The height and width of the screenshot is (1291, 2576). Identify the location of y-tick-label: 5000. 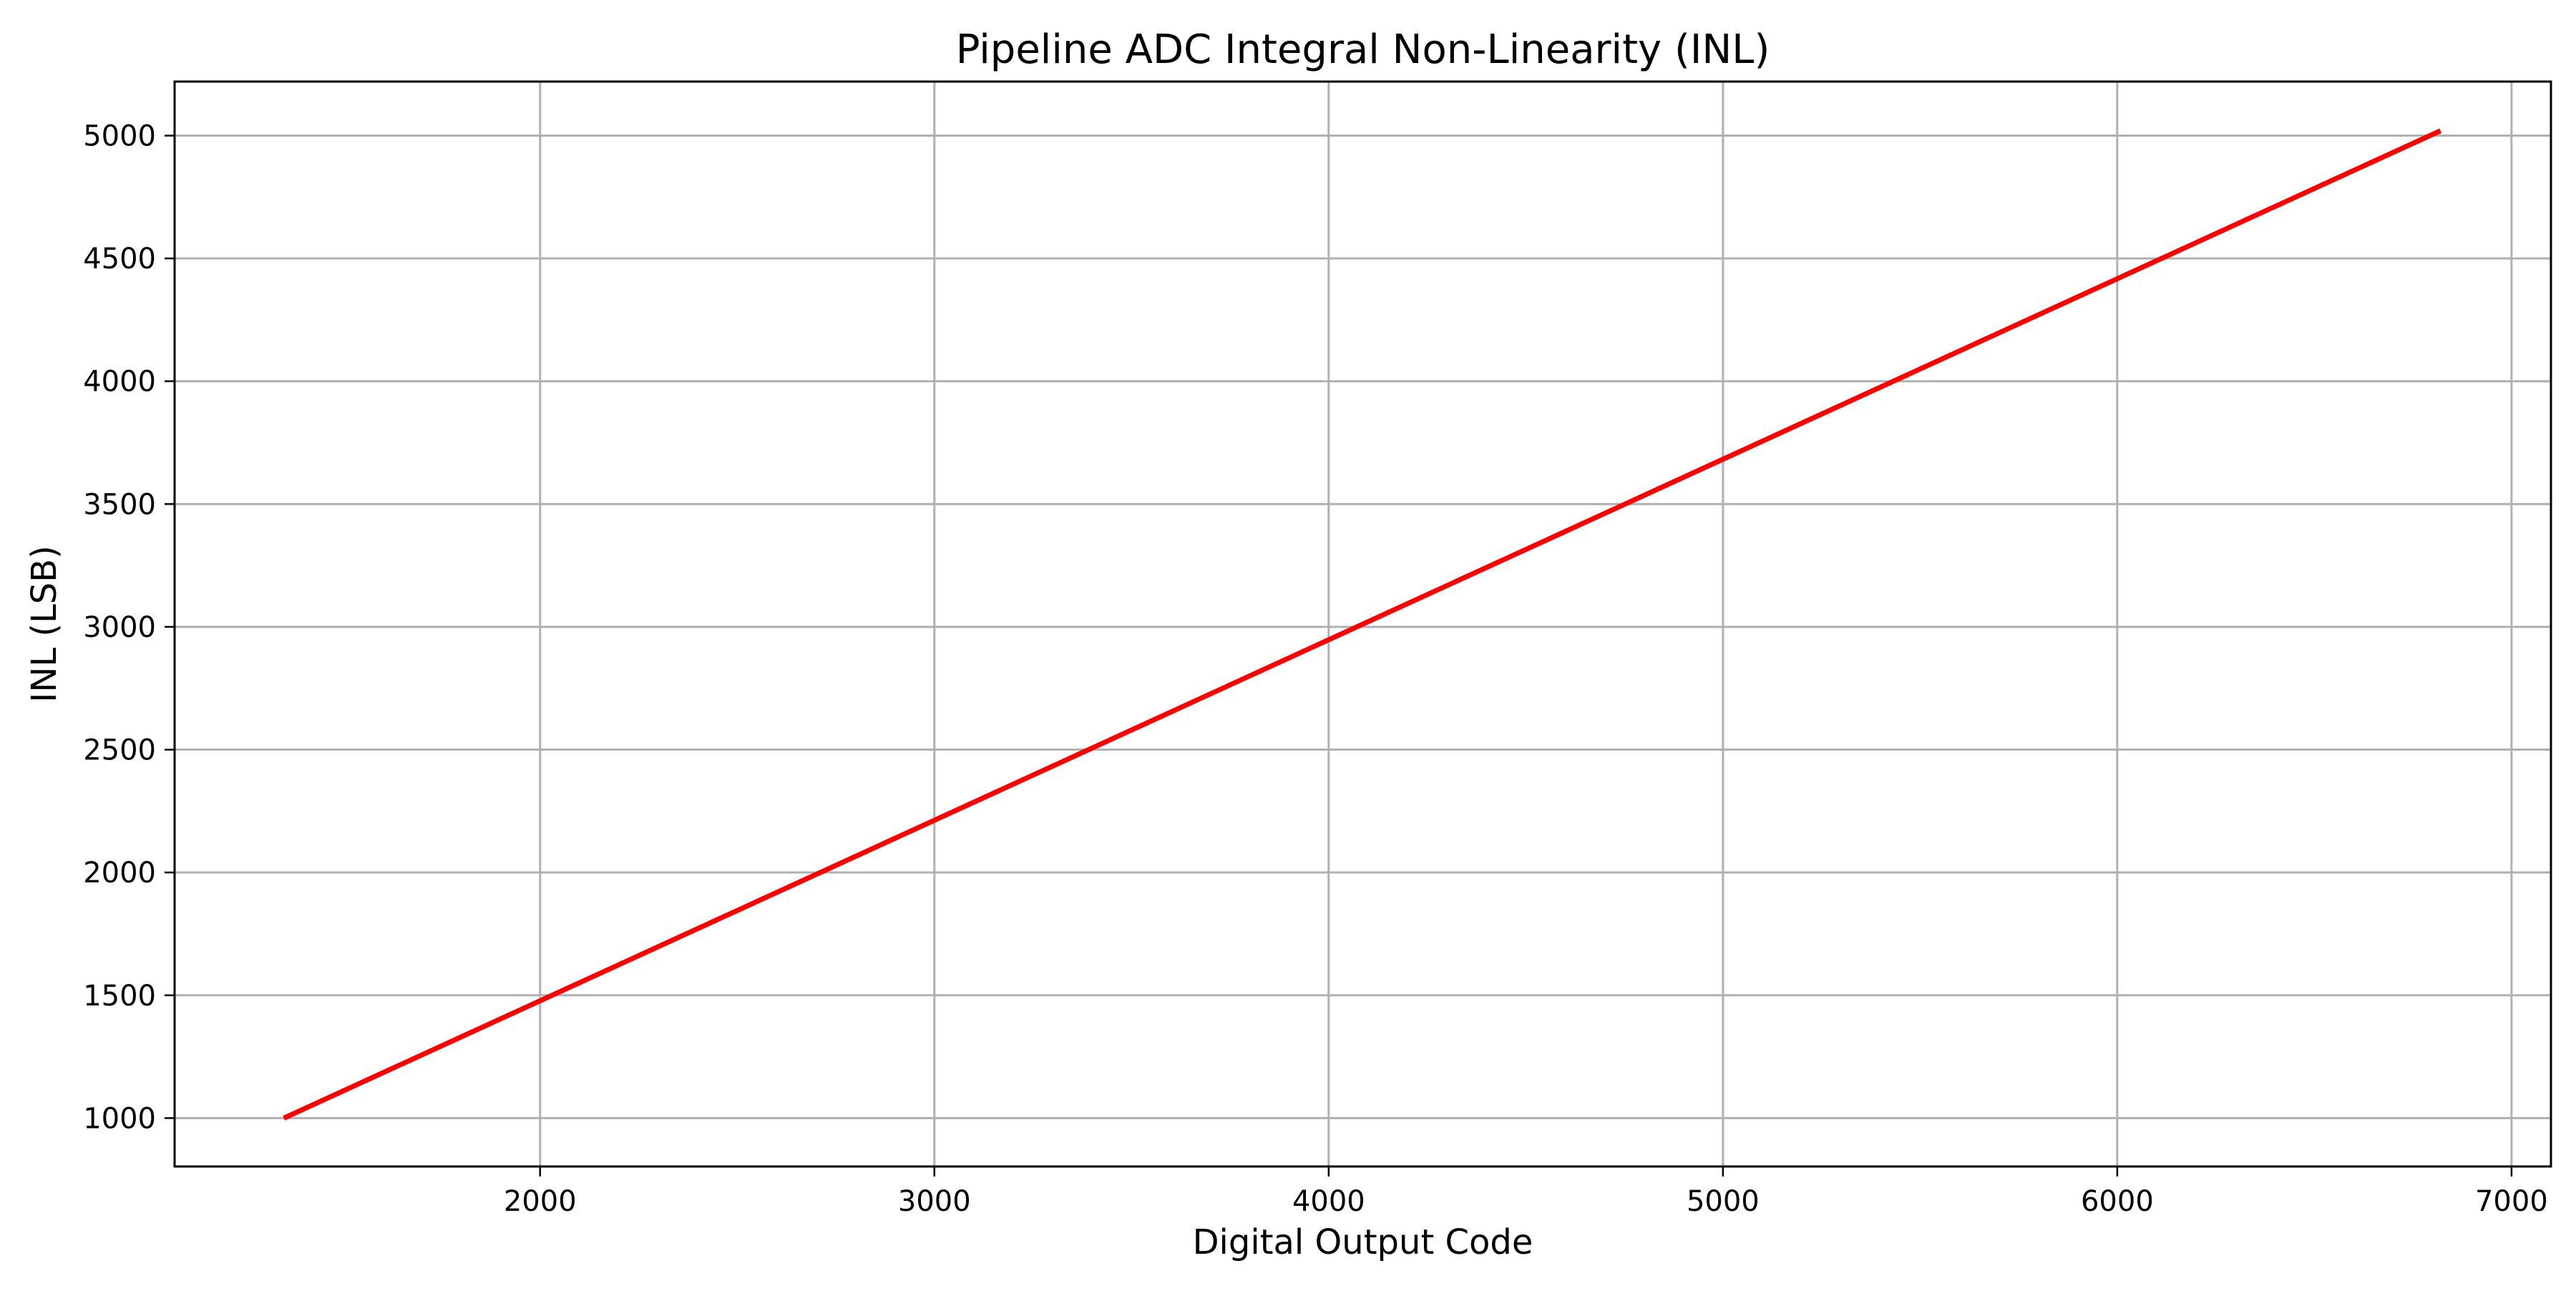
(119, 136).